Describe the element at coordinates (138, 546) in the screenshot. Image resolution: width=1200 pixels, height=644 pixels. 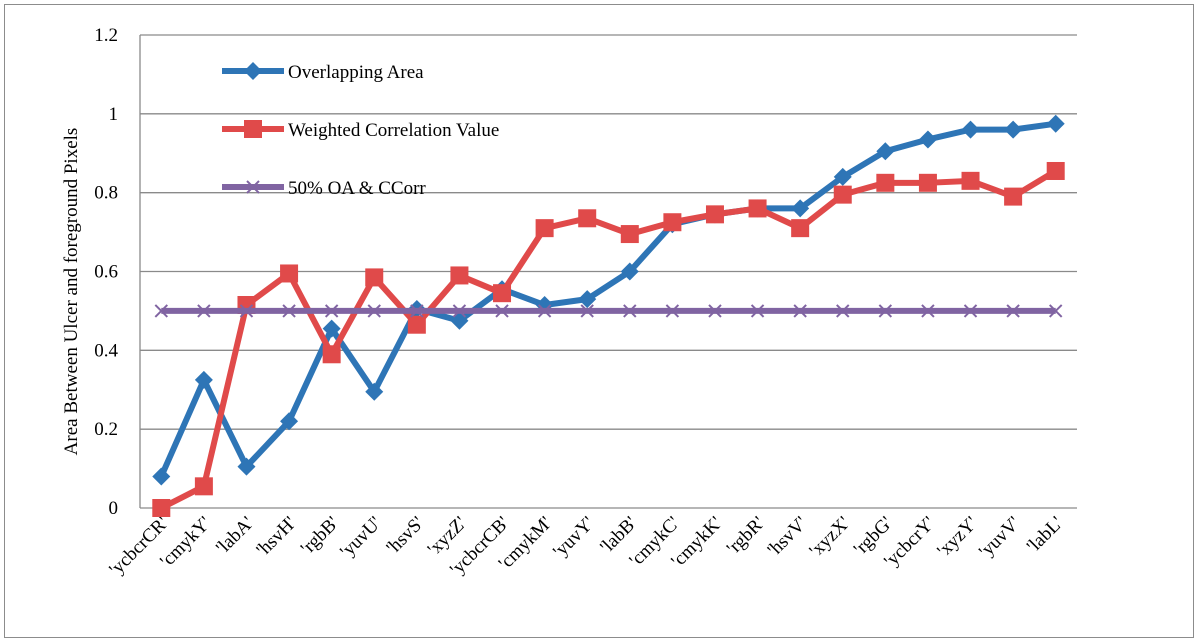
I see `x-tick-label: 'ycbcrCR'` at that location.